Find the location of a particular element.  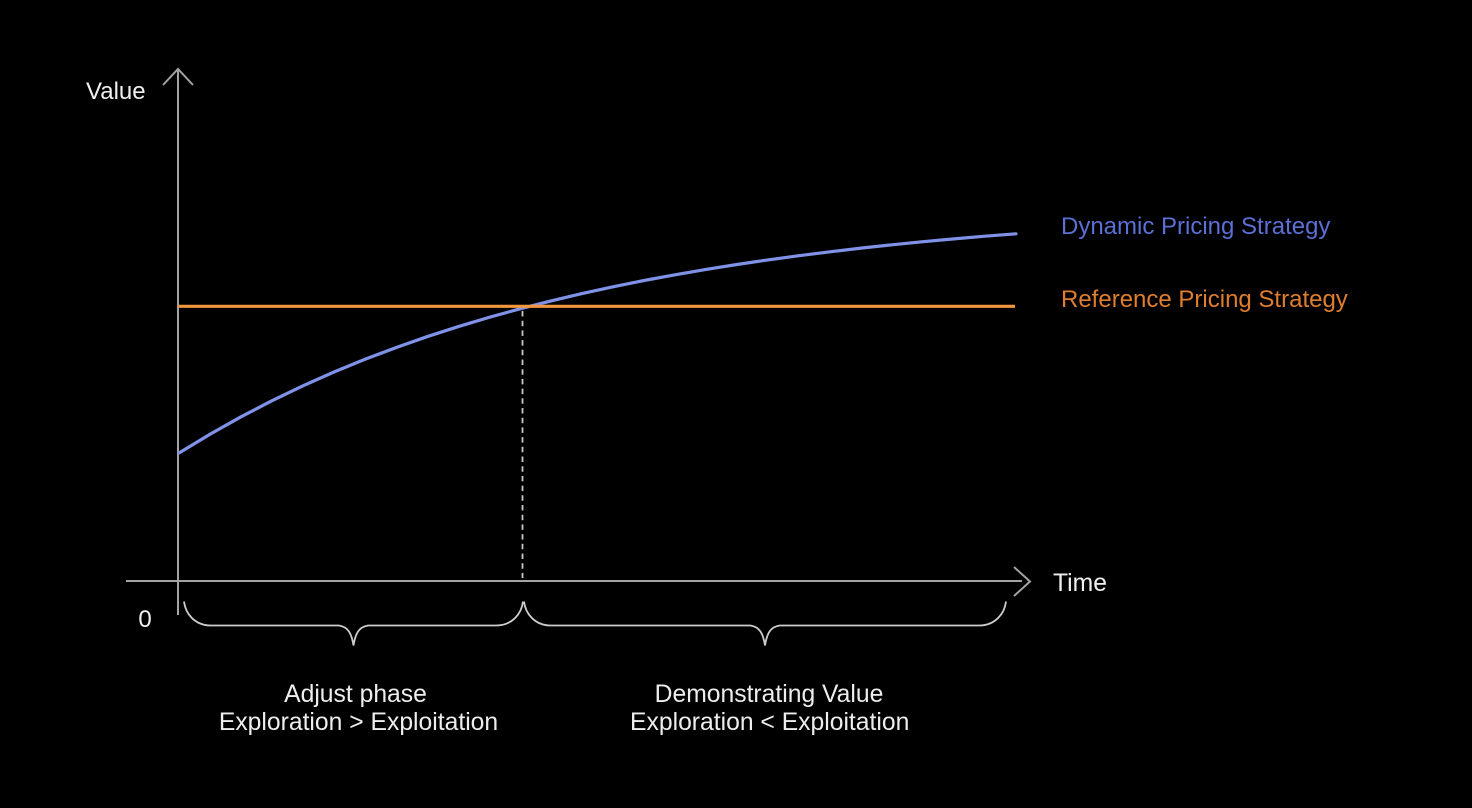

svg-text: Adjust phase is located at coordinates (355, 694).